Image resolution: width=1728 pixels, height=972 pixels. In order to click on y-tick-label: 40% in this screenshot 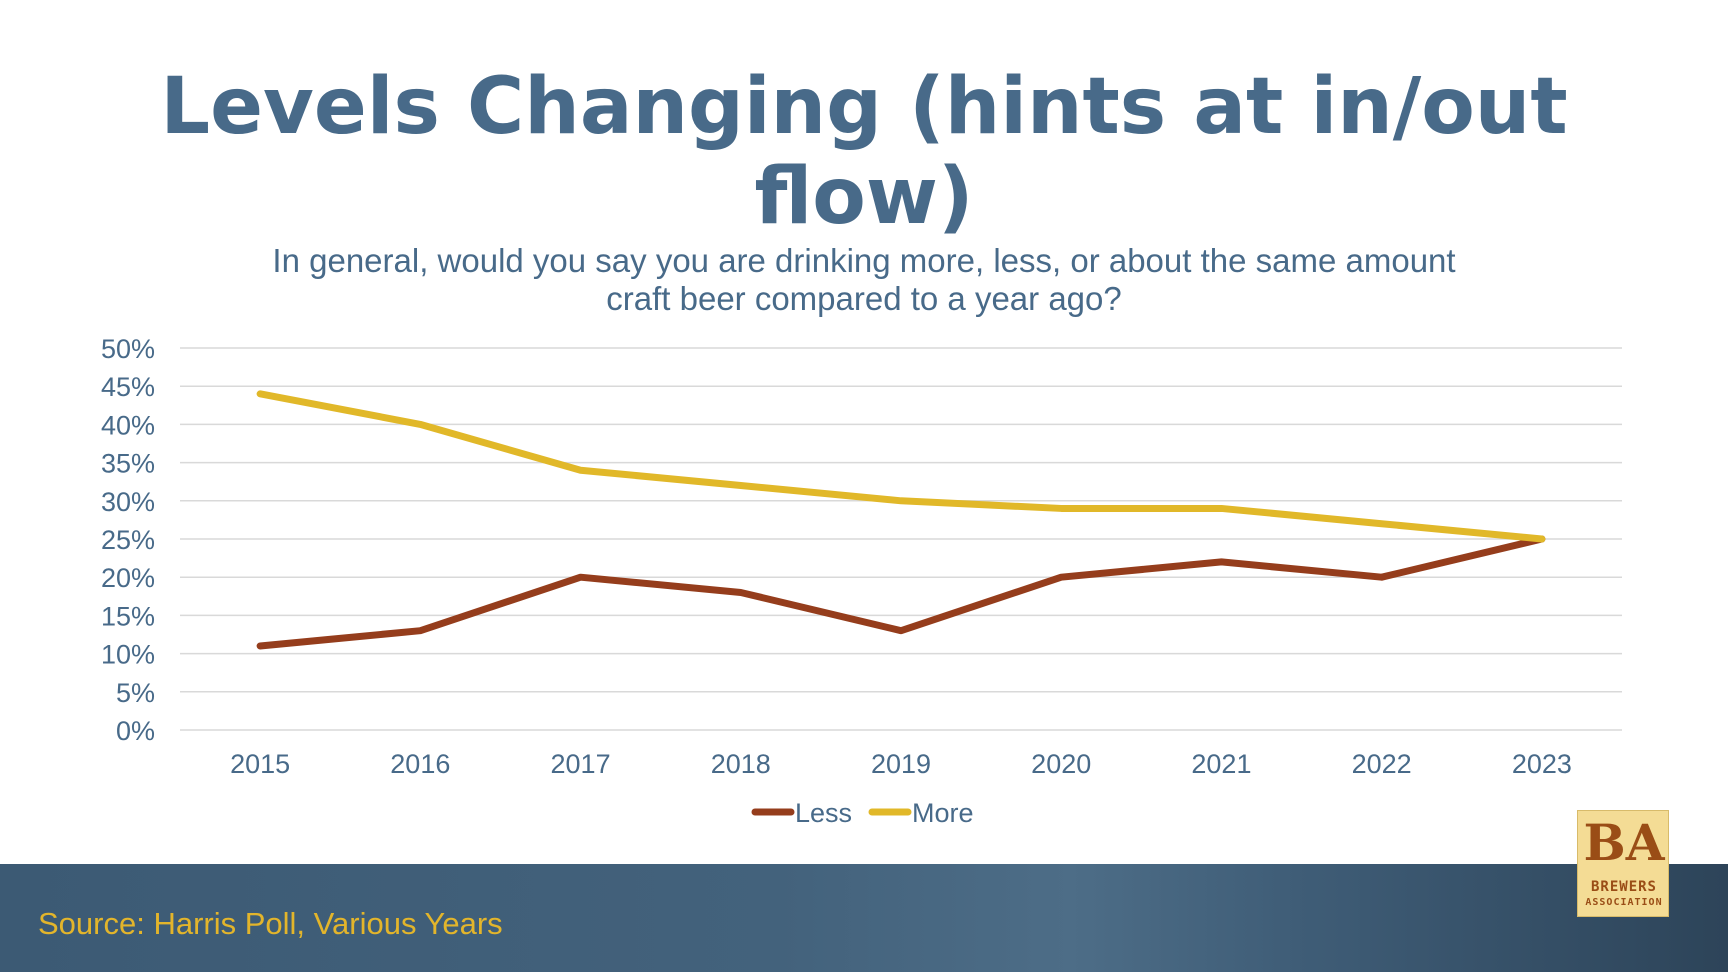, I will do `click(128, 425)`.